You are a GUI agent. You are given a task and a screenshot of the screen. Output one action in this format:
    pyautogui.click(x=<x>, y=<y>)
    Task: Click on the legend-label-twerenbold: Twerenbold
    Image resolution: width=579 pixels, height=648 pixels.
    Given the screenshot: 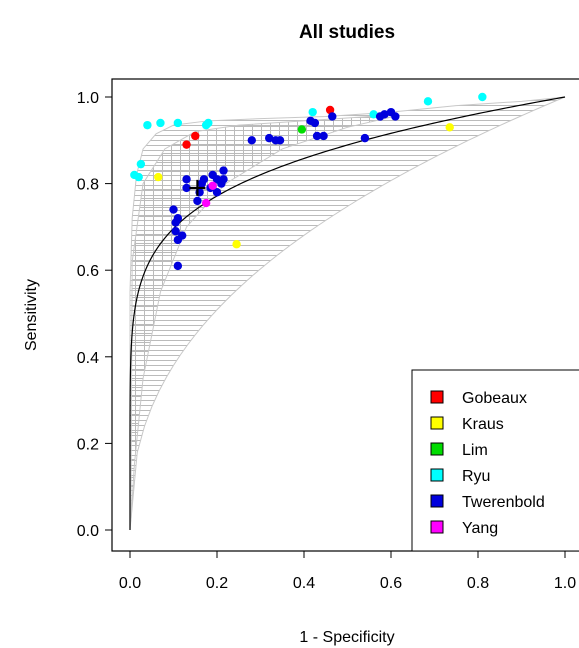 What is the action you would take?
    pyautogui.click(x=503, y=502)
    